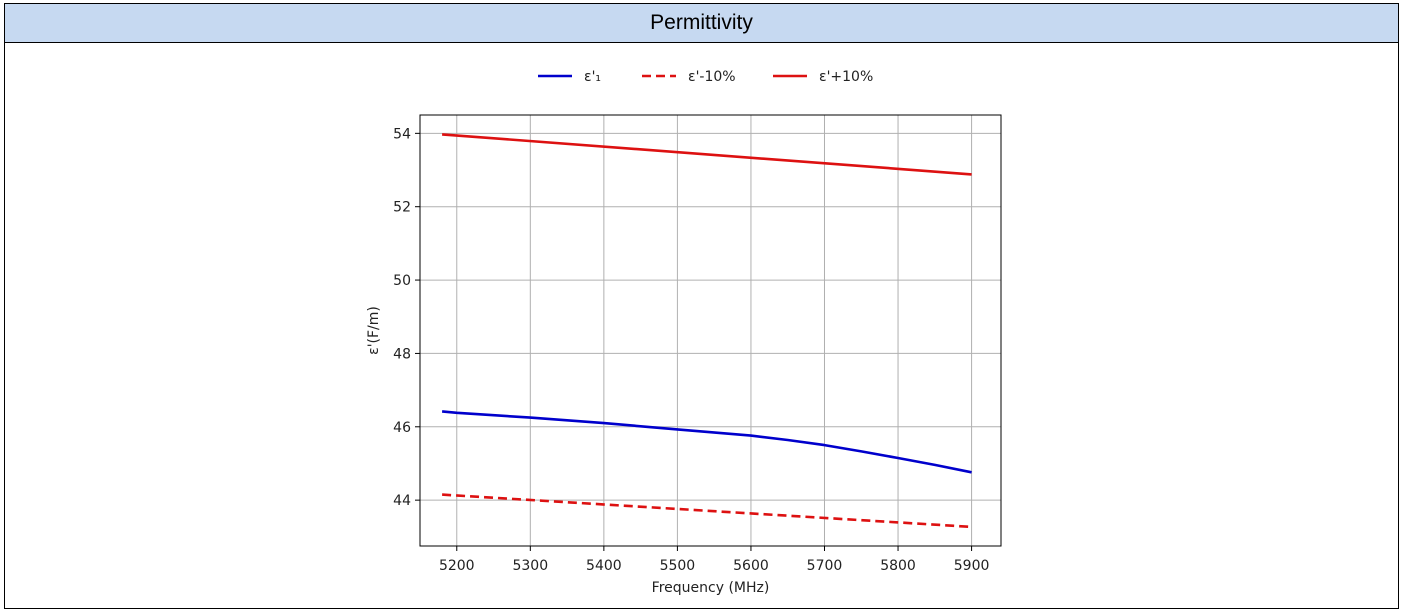  What do you see at coordinates (972, 566) in the screenshot?
I see `x-tick-label: 5900` at bounding box center [972, 566].